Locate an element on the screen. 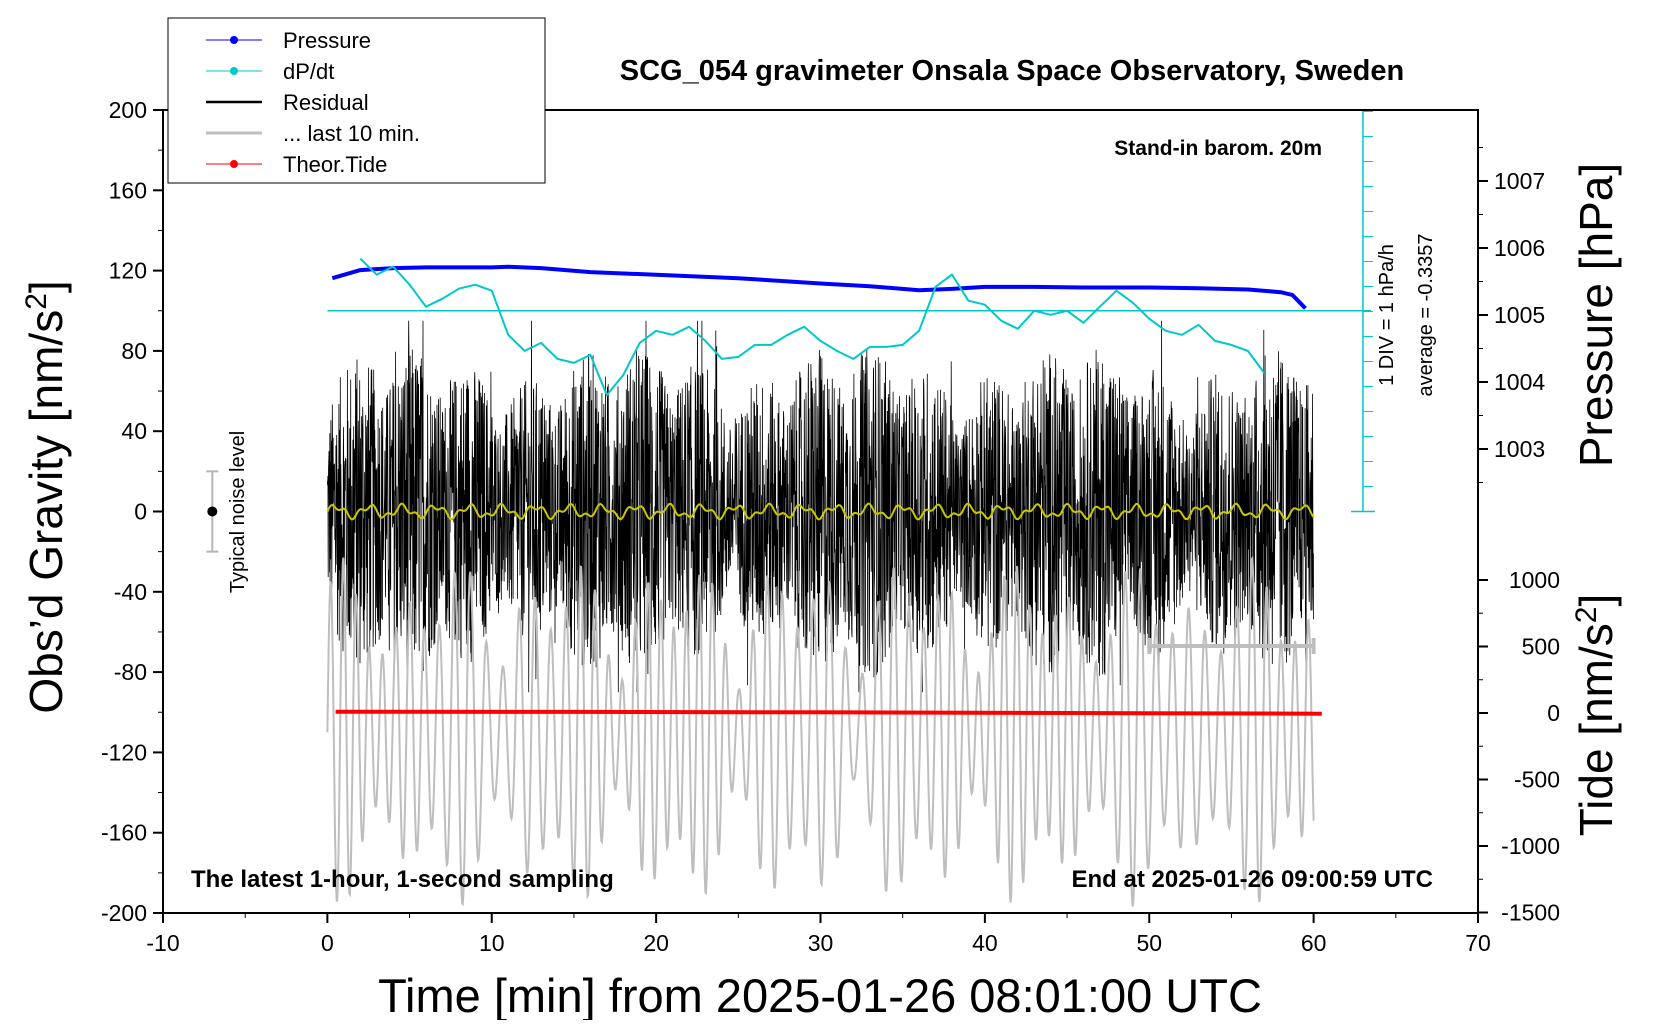 This screenshot has height=1025, width=1660. y-left-tick-label: 200 is located at coordinates (128, 110).